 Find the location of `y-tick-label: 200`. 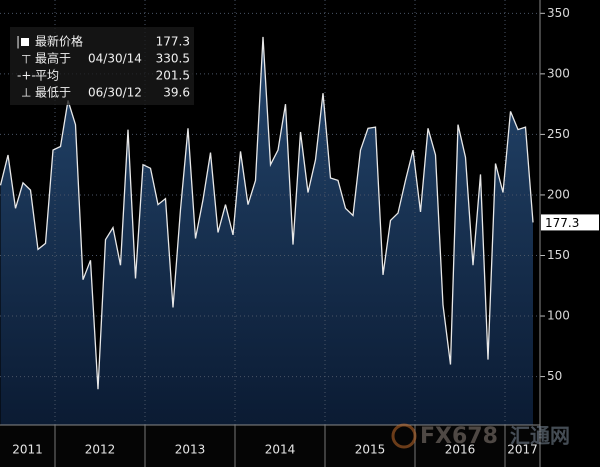

y-tick-label: 200 is located at coordinates (558, 194).